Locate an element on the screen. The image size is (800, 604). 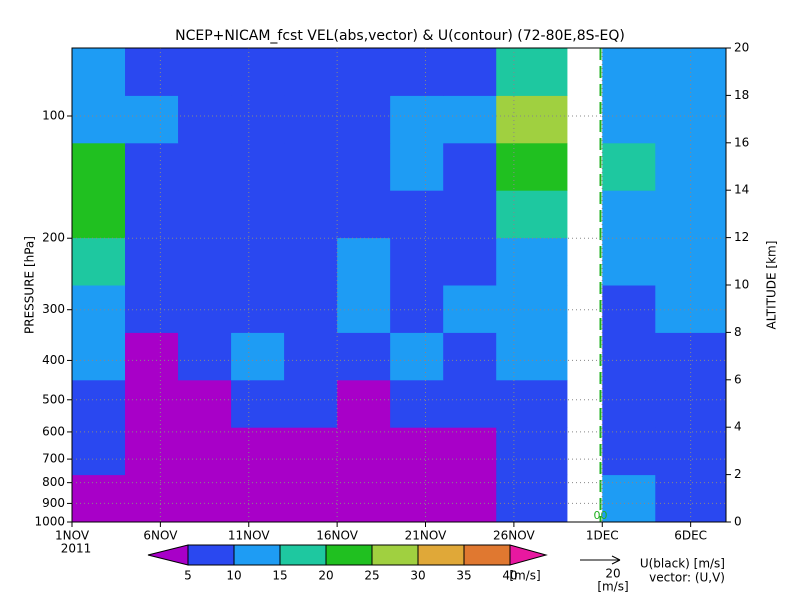
y-tick-label: 200 is located at coordinates (53, 238).